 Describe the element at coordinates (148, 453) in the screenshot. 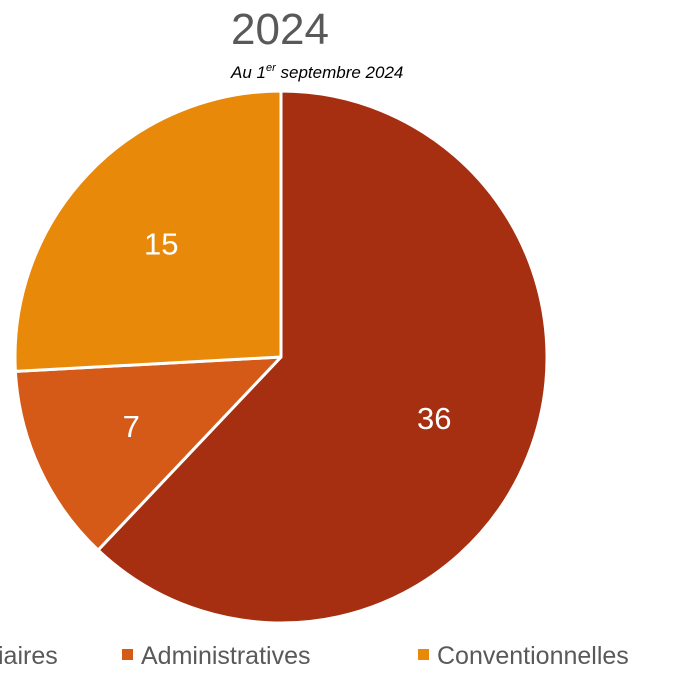

I see `pie-slice-administratives` at that location.